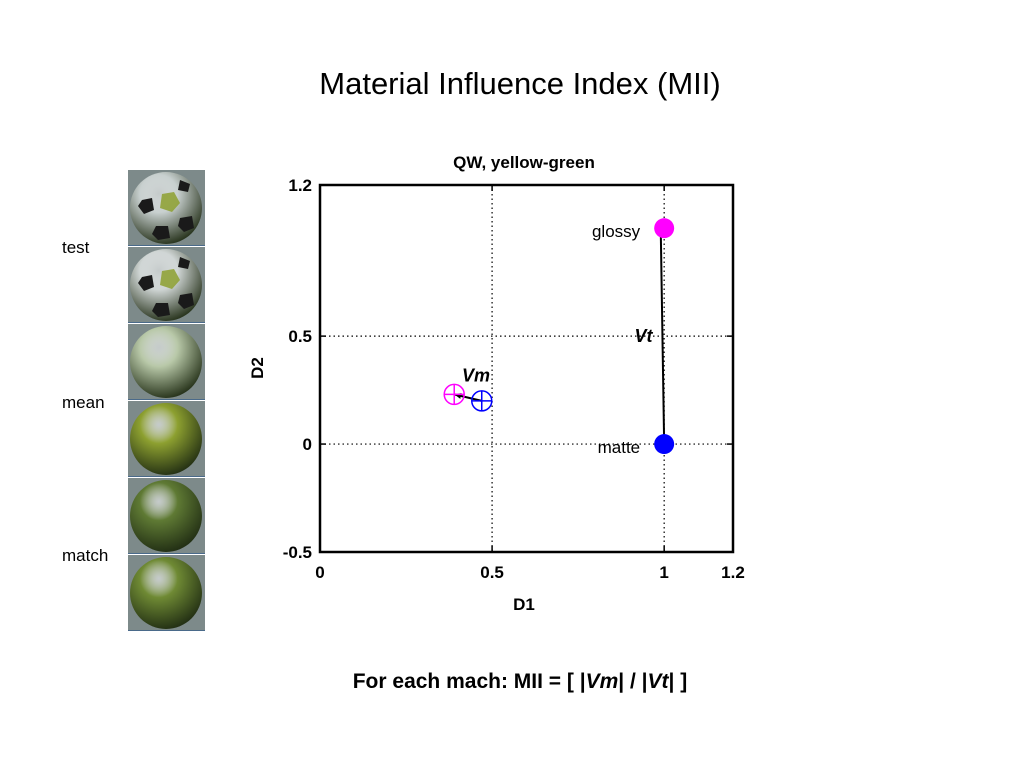  I want to click on data-points: glossy matte, so click(559, 337).